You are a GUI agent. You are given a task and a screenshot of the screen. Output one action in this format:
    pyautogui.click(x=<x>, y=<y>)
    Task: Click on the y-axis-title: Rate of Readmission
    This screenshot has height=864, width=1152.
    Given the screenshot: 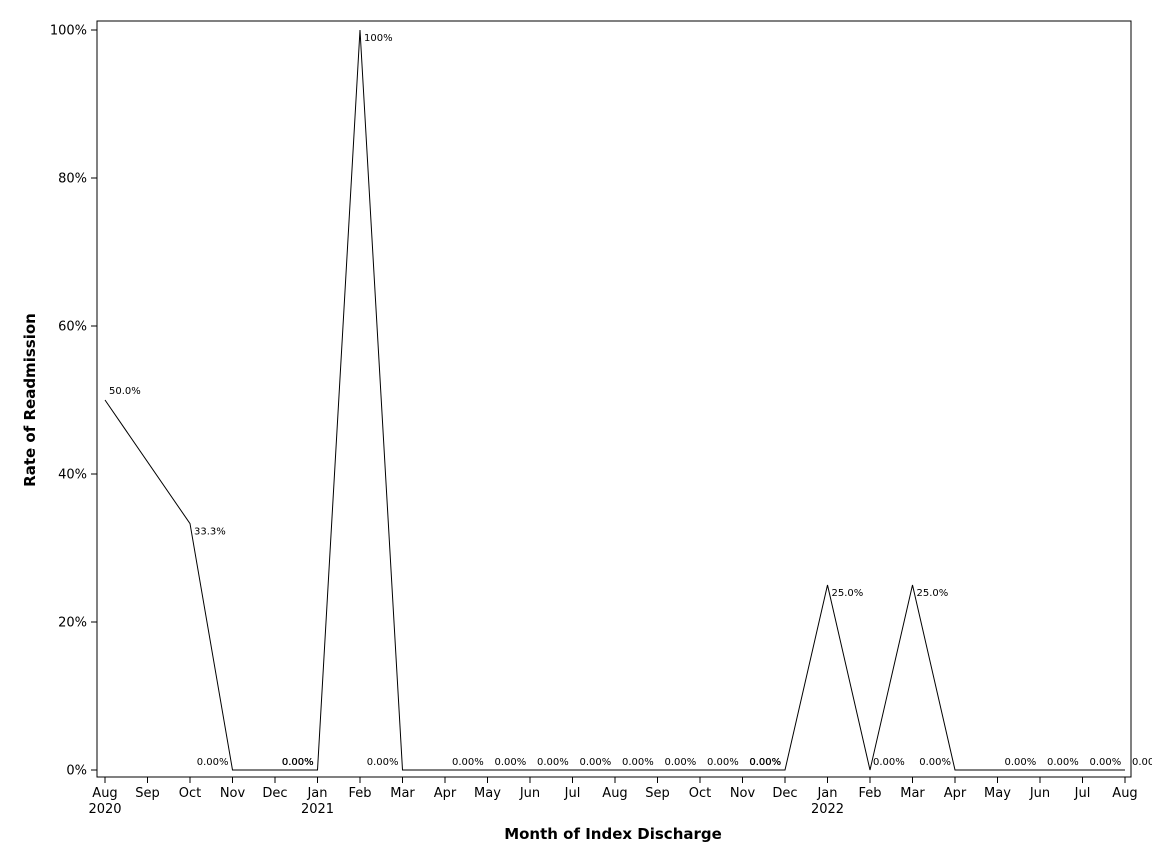 What is the action you would take?
    pyautogui.click(x=30, y=400)
    